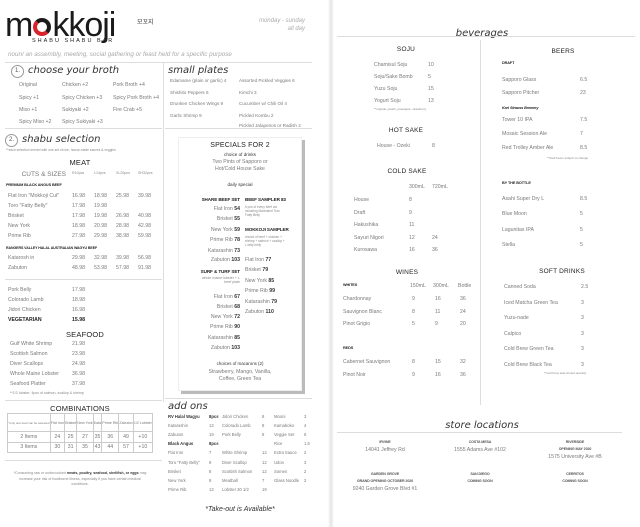 The width and height of the screenshot is (640, 527). Describe the element at coordinates (463, 311) in the screenshot. I see `wine-price: 24` at that location.